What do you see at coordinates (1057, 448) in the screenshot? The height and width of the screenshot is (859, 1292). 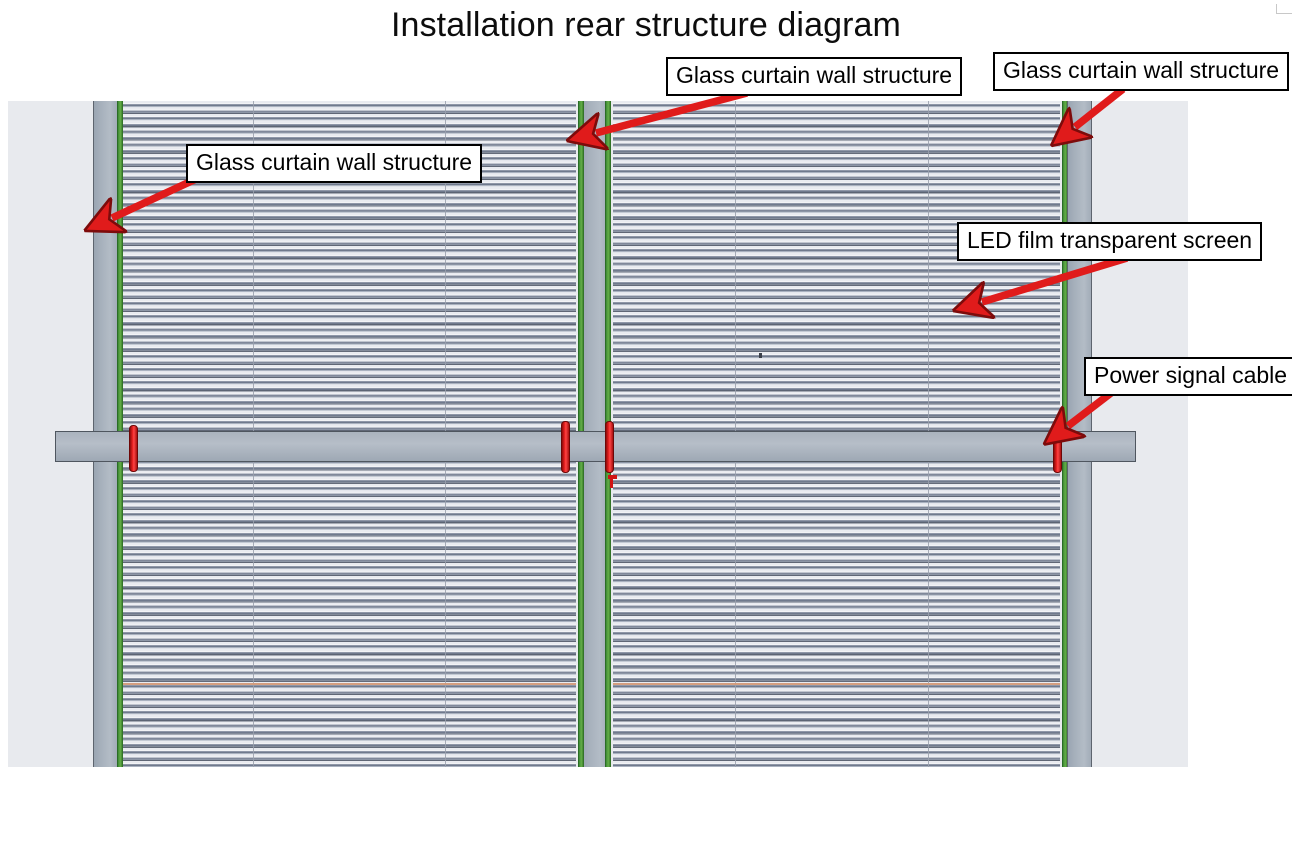 I see `power-signal-cable-right` at bounding box center [1057, 448].